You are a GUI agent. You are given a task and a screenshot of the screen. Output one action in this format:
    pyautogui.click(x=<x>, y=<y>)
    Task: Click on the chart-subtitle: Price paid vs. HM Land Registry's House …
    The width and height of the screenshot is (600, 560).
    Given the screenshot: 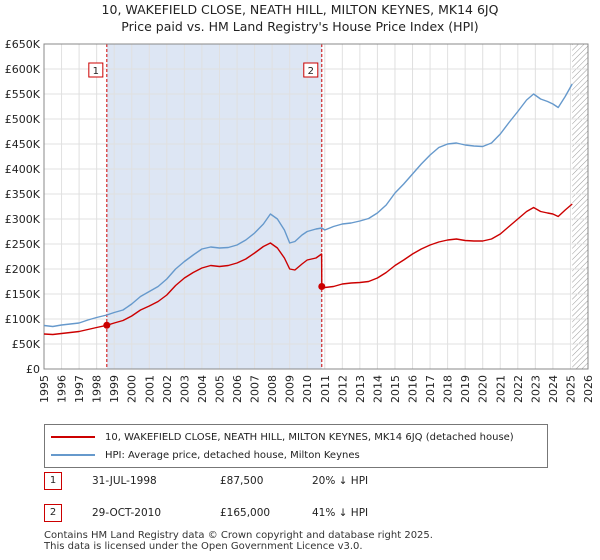 What is the action you would take?
    pyautogui.click(x=300, y=26)
    